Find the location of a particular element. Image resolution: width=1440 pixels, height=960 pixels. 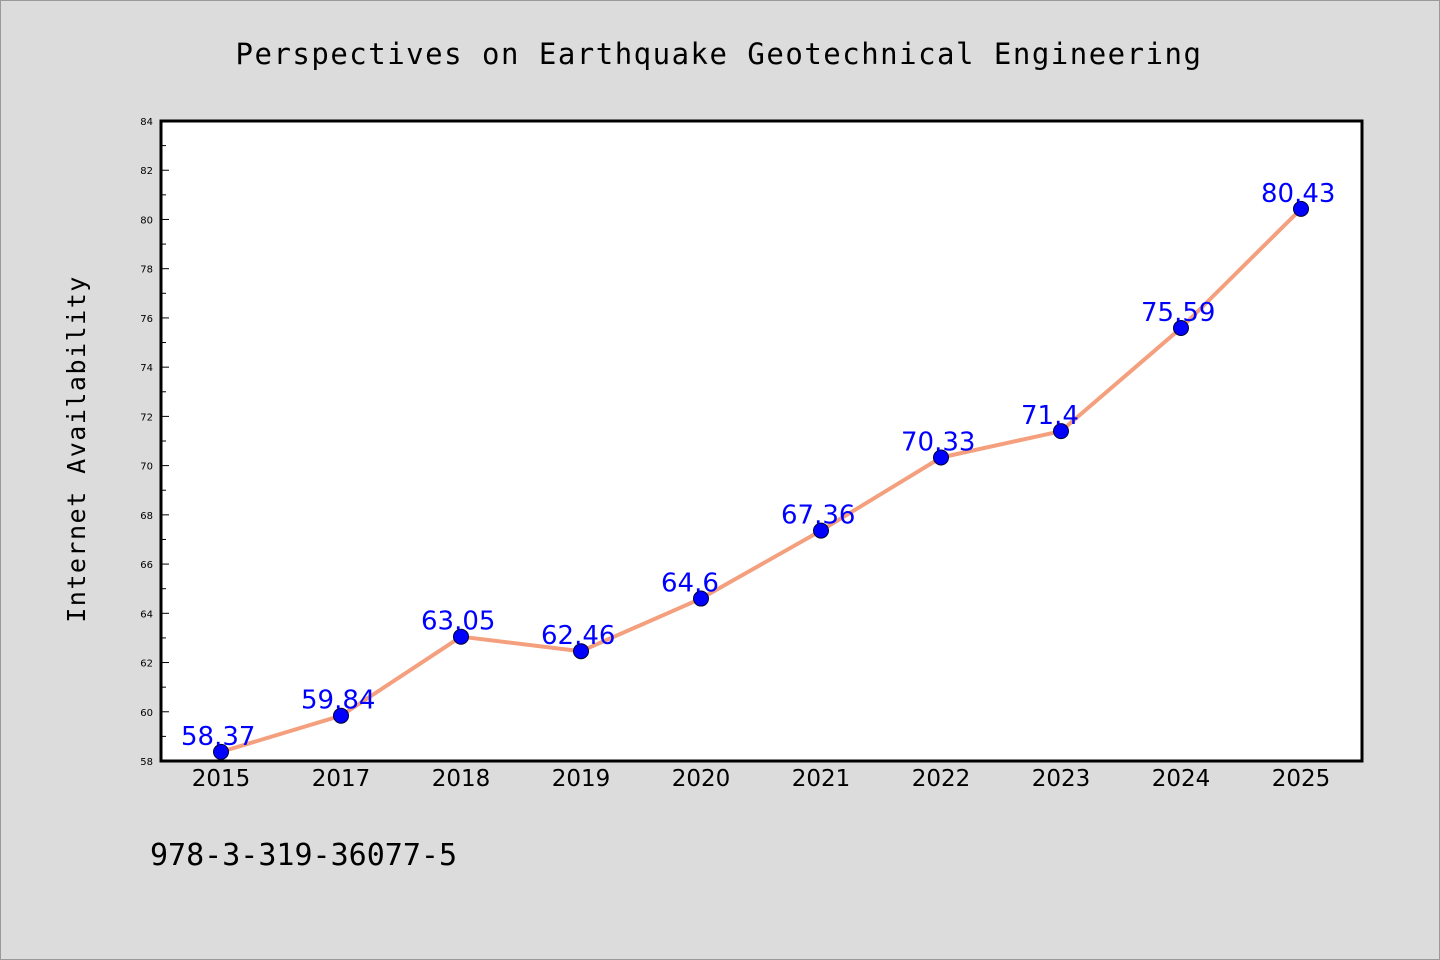

x-tick-label: 2022 is located at coordinates (941, 779).